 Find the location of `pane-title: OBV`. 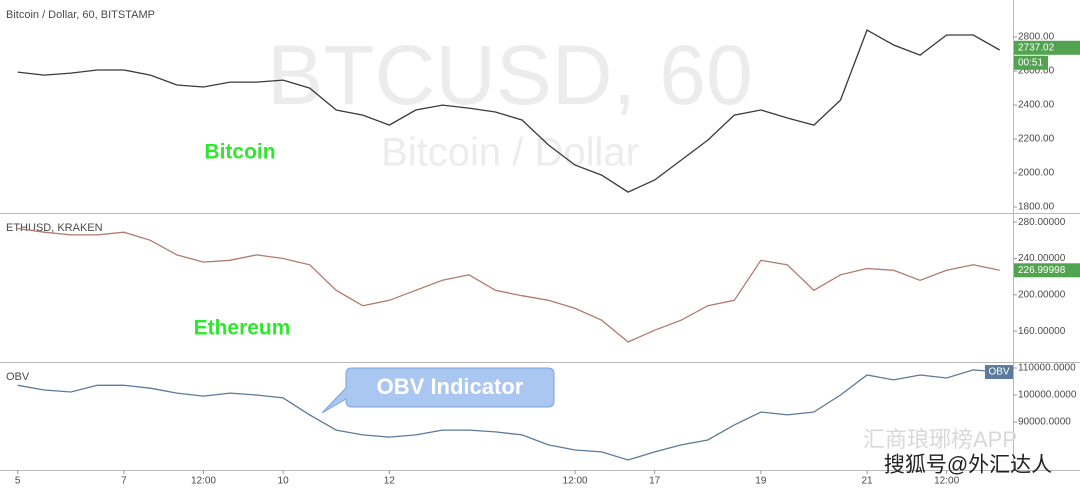

pane-title: OBV is located at coordinates (18, 377).